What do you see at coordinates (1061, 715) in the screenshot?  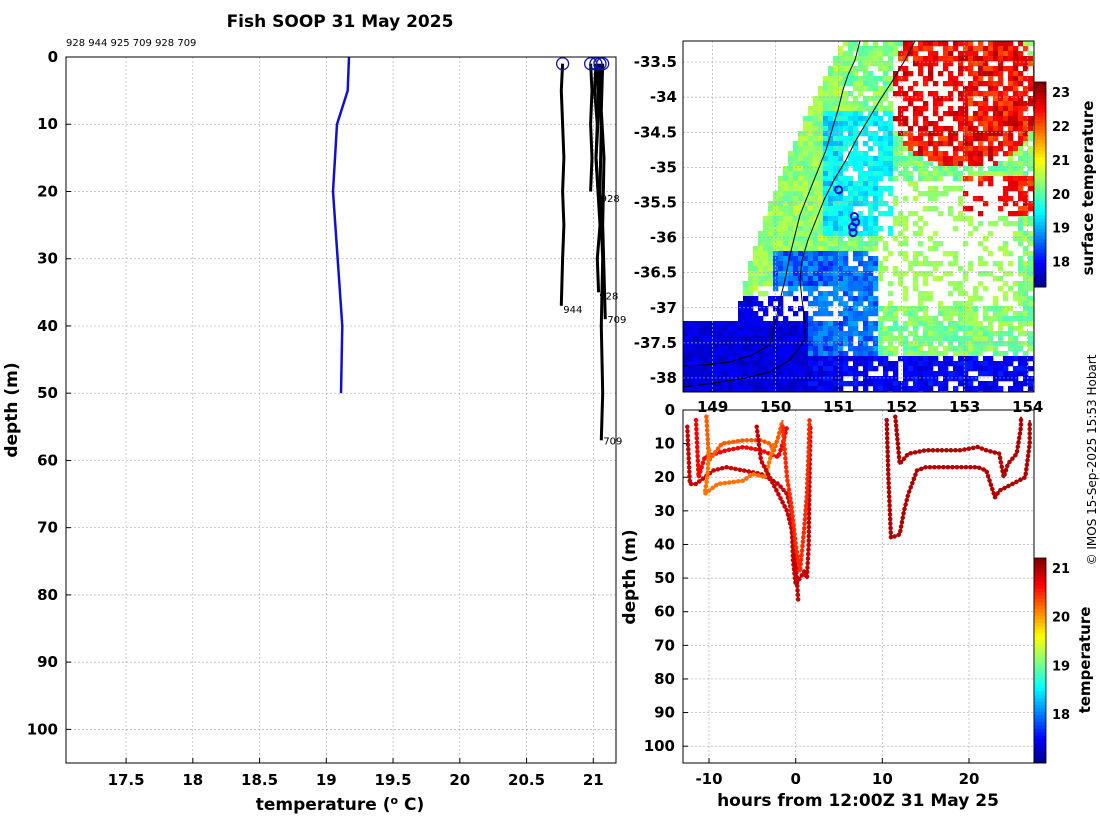 I see `temperature-colorbar-tick-label: 18` at bounding box center [1061, 715].